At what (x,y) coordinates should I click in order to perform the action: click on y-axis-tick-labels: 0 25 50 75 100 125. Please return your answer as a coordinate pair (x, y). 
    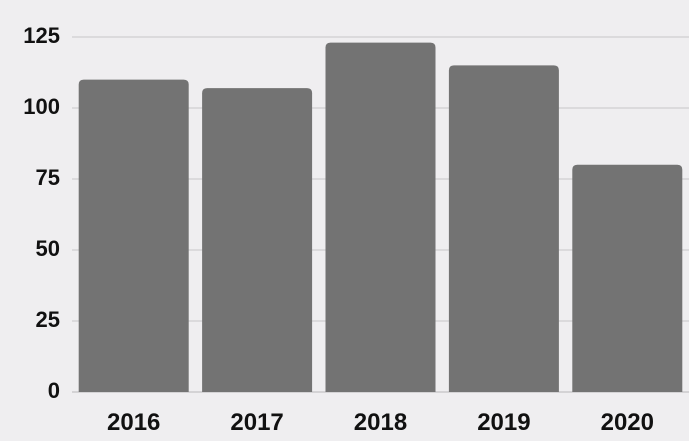
    Looking at the image, I should click on (41, 213).